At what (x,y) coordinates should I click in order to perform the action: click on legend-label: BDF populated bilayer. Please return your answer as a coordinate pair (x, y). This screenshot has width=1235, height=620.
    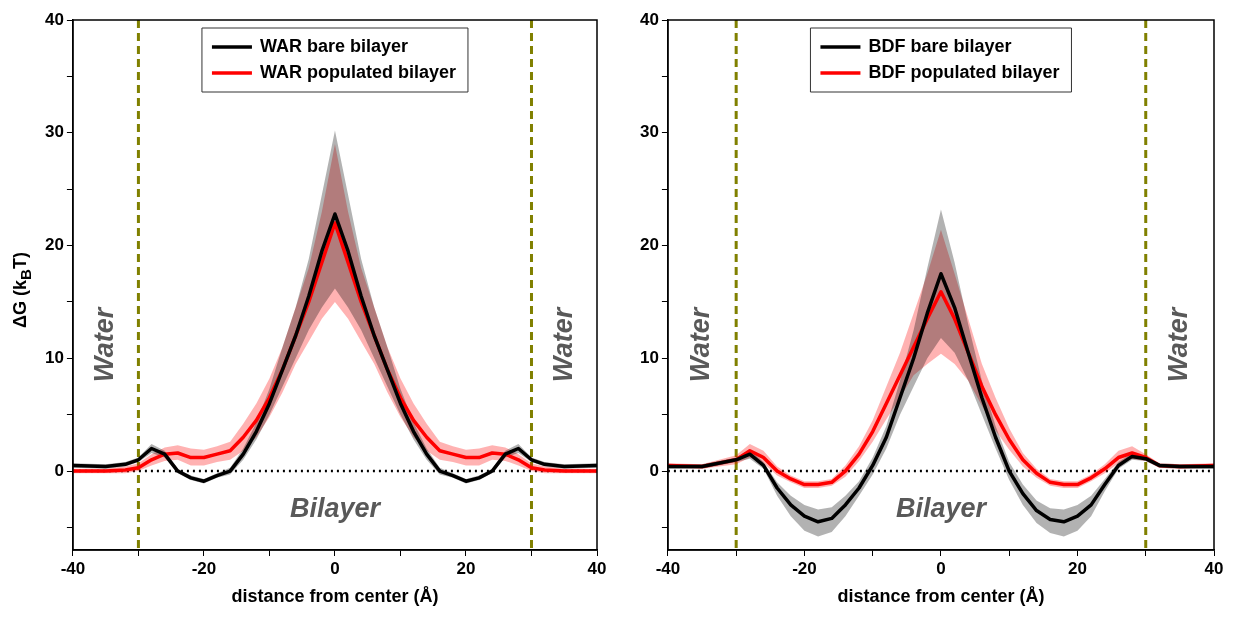
    Looking at the image, I should click on (964, 71).